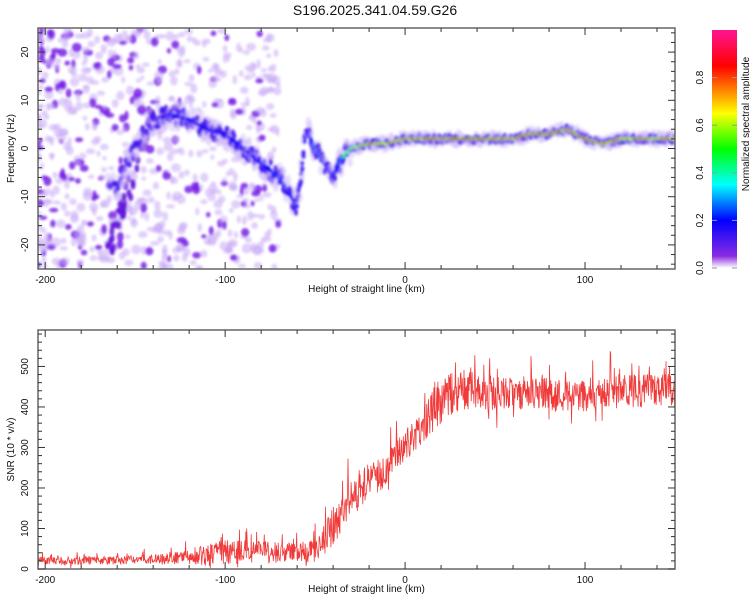 The image size is (750, 600). What do you see at coordinates (302, 163) in the screenshot?
I see `ridge-mid` at bounding box center [302, 163].